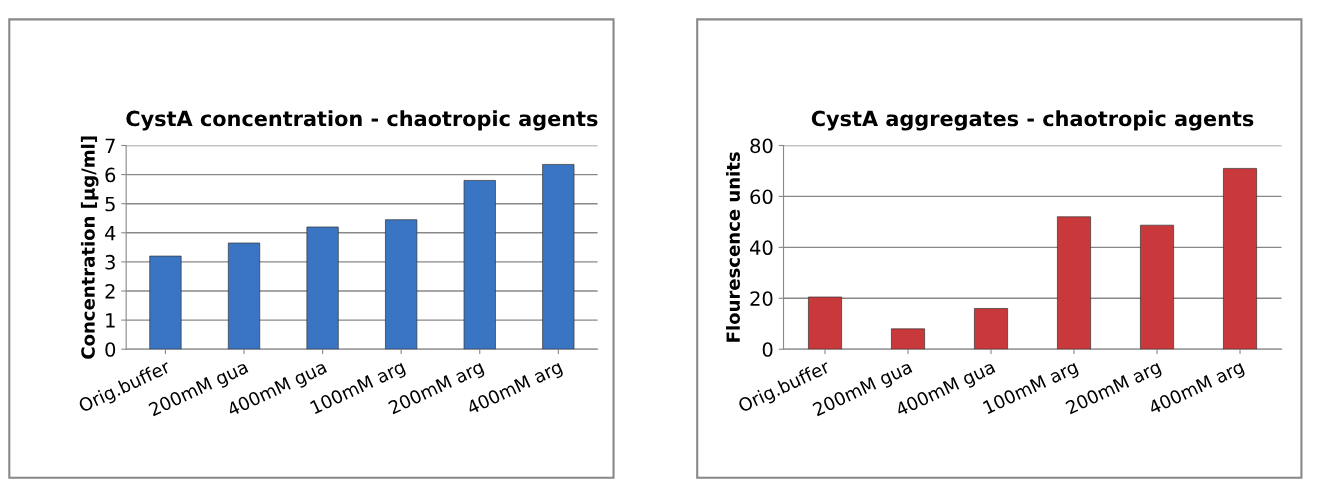  Describe the element at coordinates (362, 120) in the screenshot. I see `chart-title: CystA concentration - chaotropic agents` at that location.